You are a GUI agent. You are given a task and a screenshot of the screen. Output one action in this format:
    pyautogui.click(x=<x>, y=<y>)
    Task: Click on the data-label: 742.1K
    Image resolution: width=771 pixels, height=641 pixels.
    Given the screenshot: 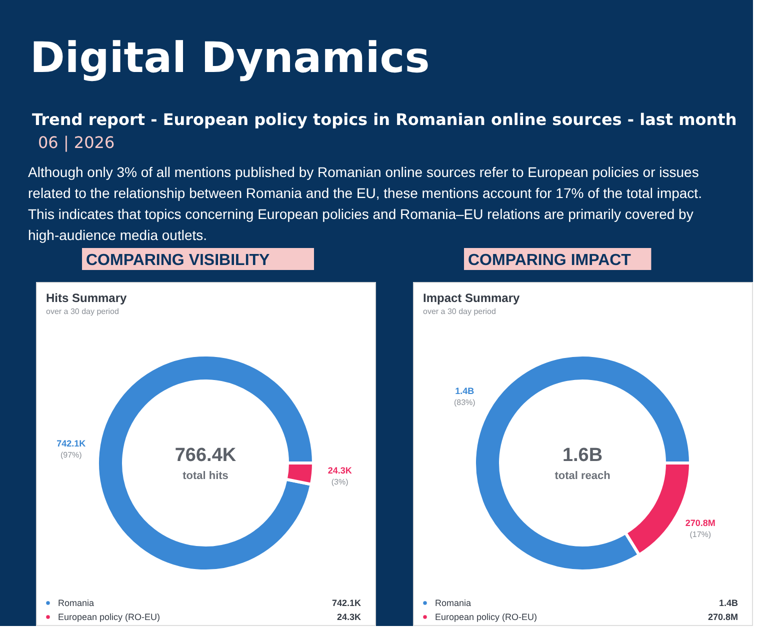 What is the action you would take?
    pyautogui.click(x=71, y=443)
    